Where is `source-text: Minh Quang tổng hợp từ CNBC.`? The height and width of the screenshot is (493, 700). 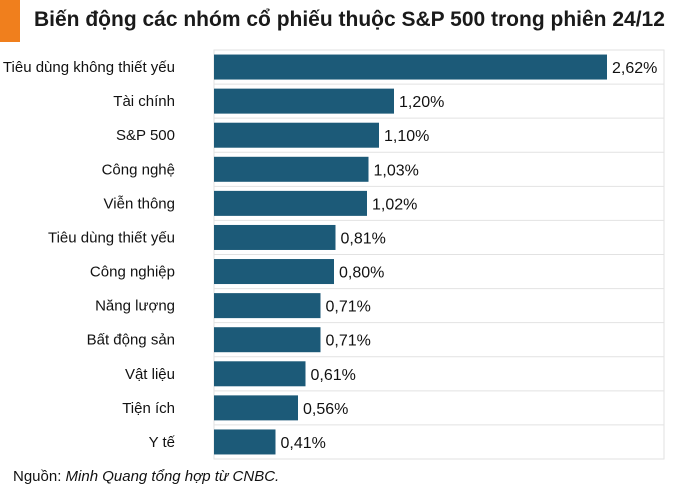 source-text: Minh Quang tổng hợp từ CNBC. is located at coordinates (172, 476).